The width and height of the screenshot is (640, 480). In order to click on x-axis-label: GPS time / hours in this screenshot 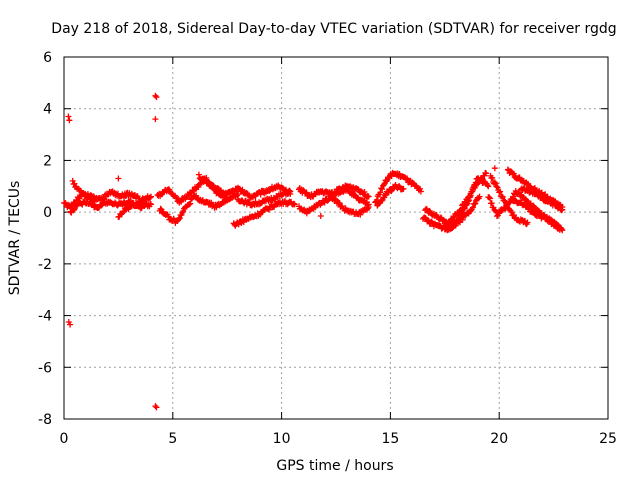, I will do `click(334, 466)`.